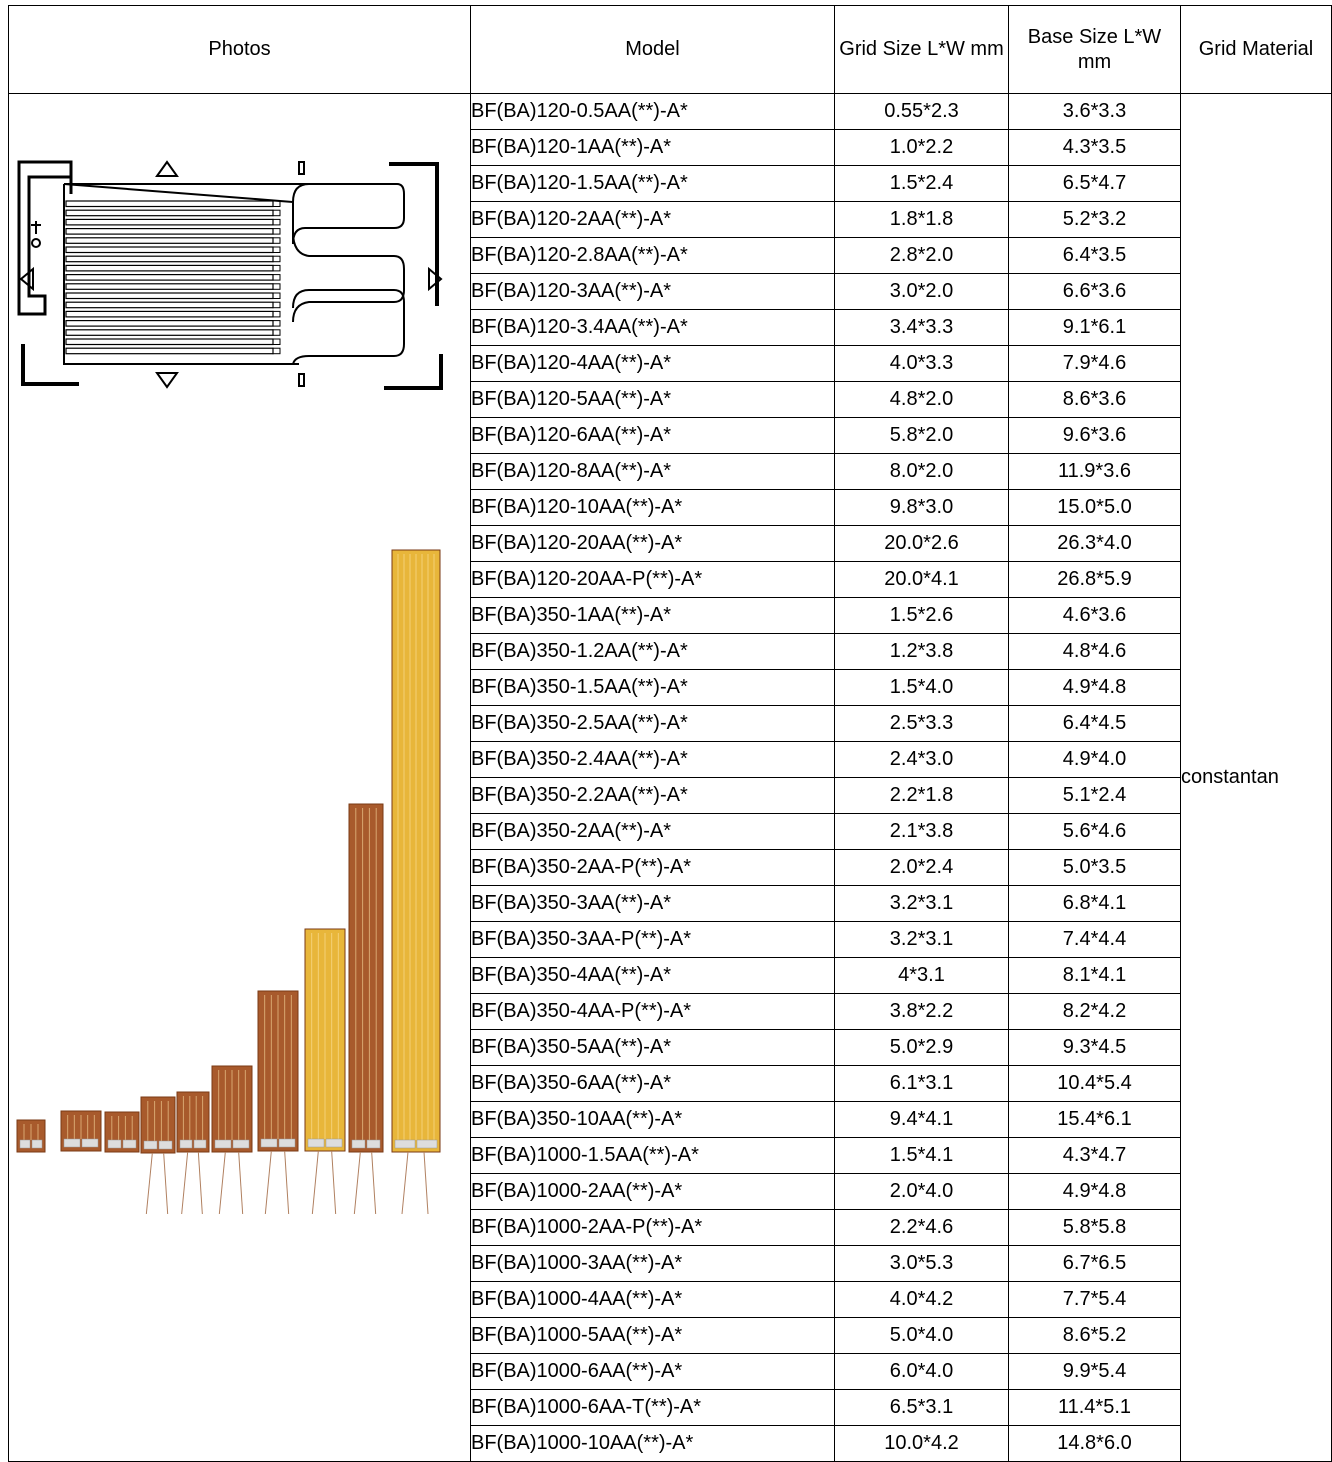 This screenshot has height=1462, width=1332. Describe the element at coordinates (921, 1443) in the screenshot. I see `grid-size-cell: 10.0*4.2` at that location.